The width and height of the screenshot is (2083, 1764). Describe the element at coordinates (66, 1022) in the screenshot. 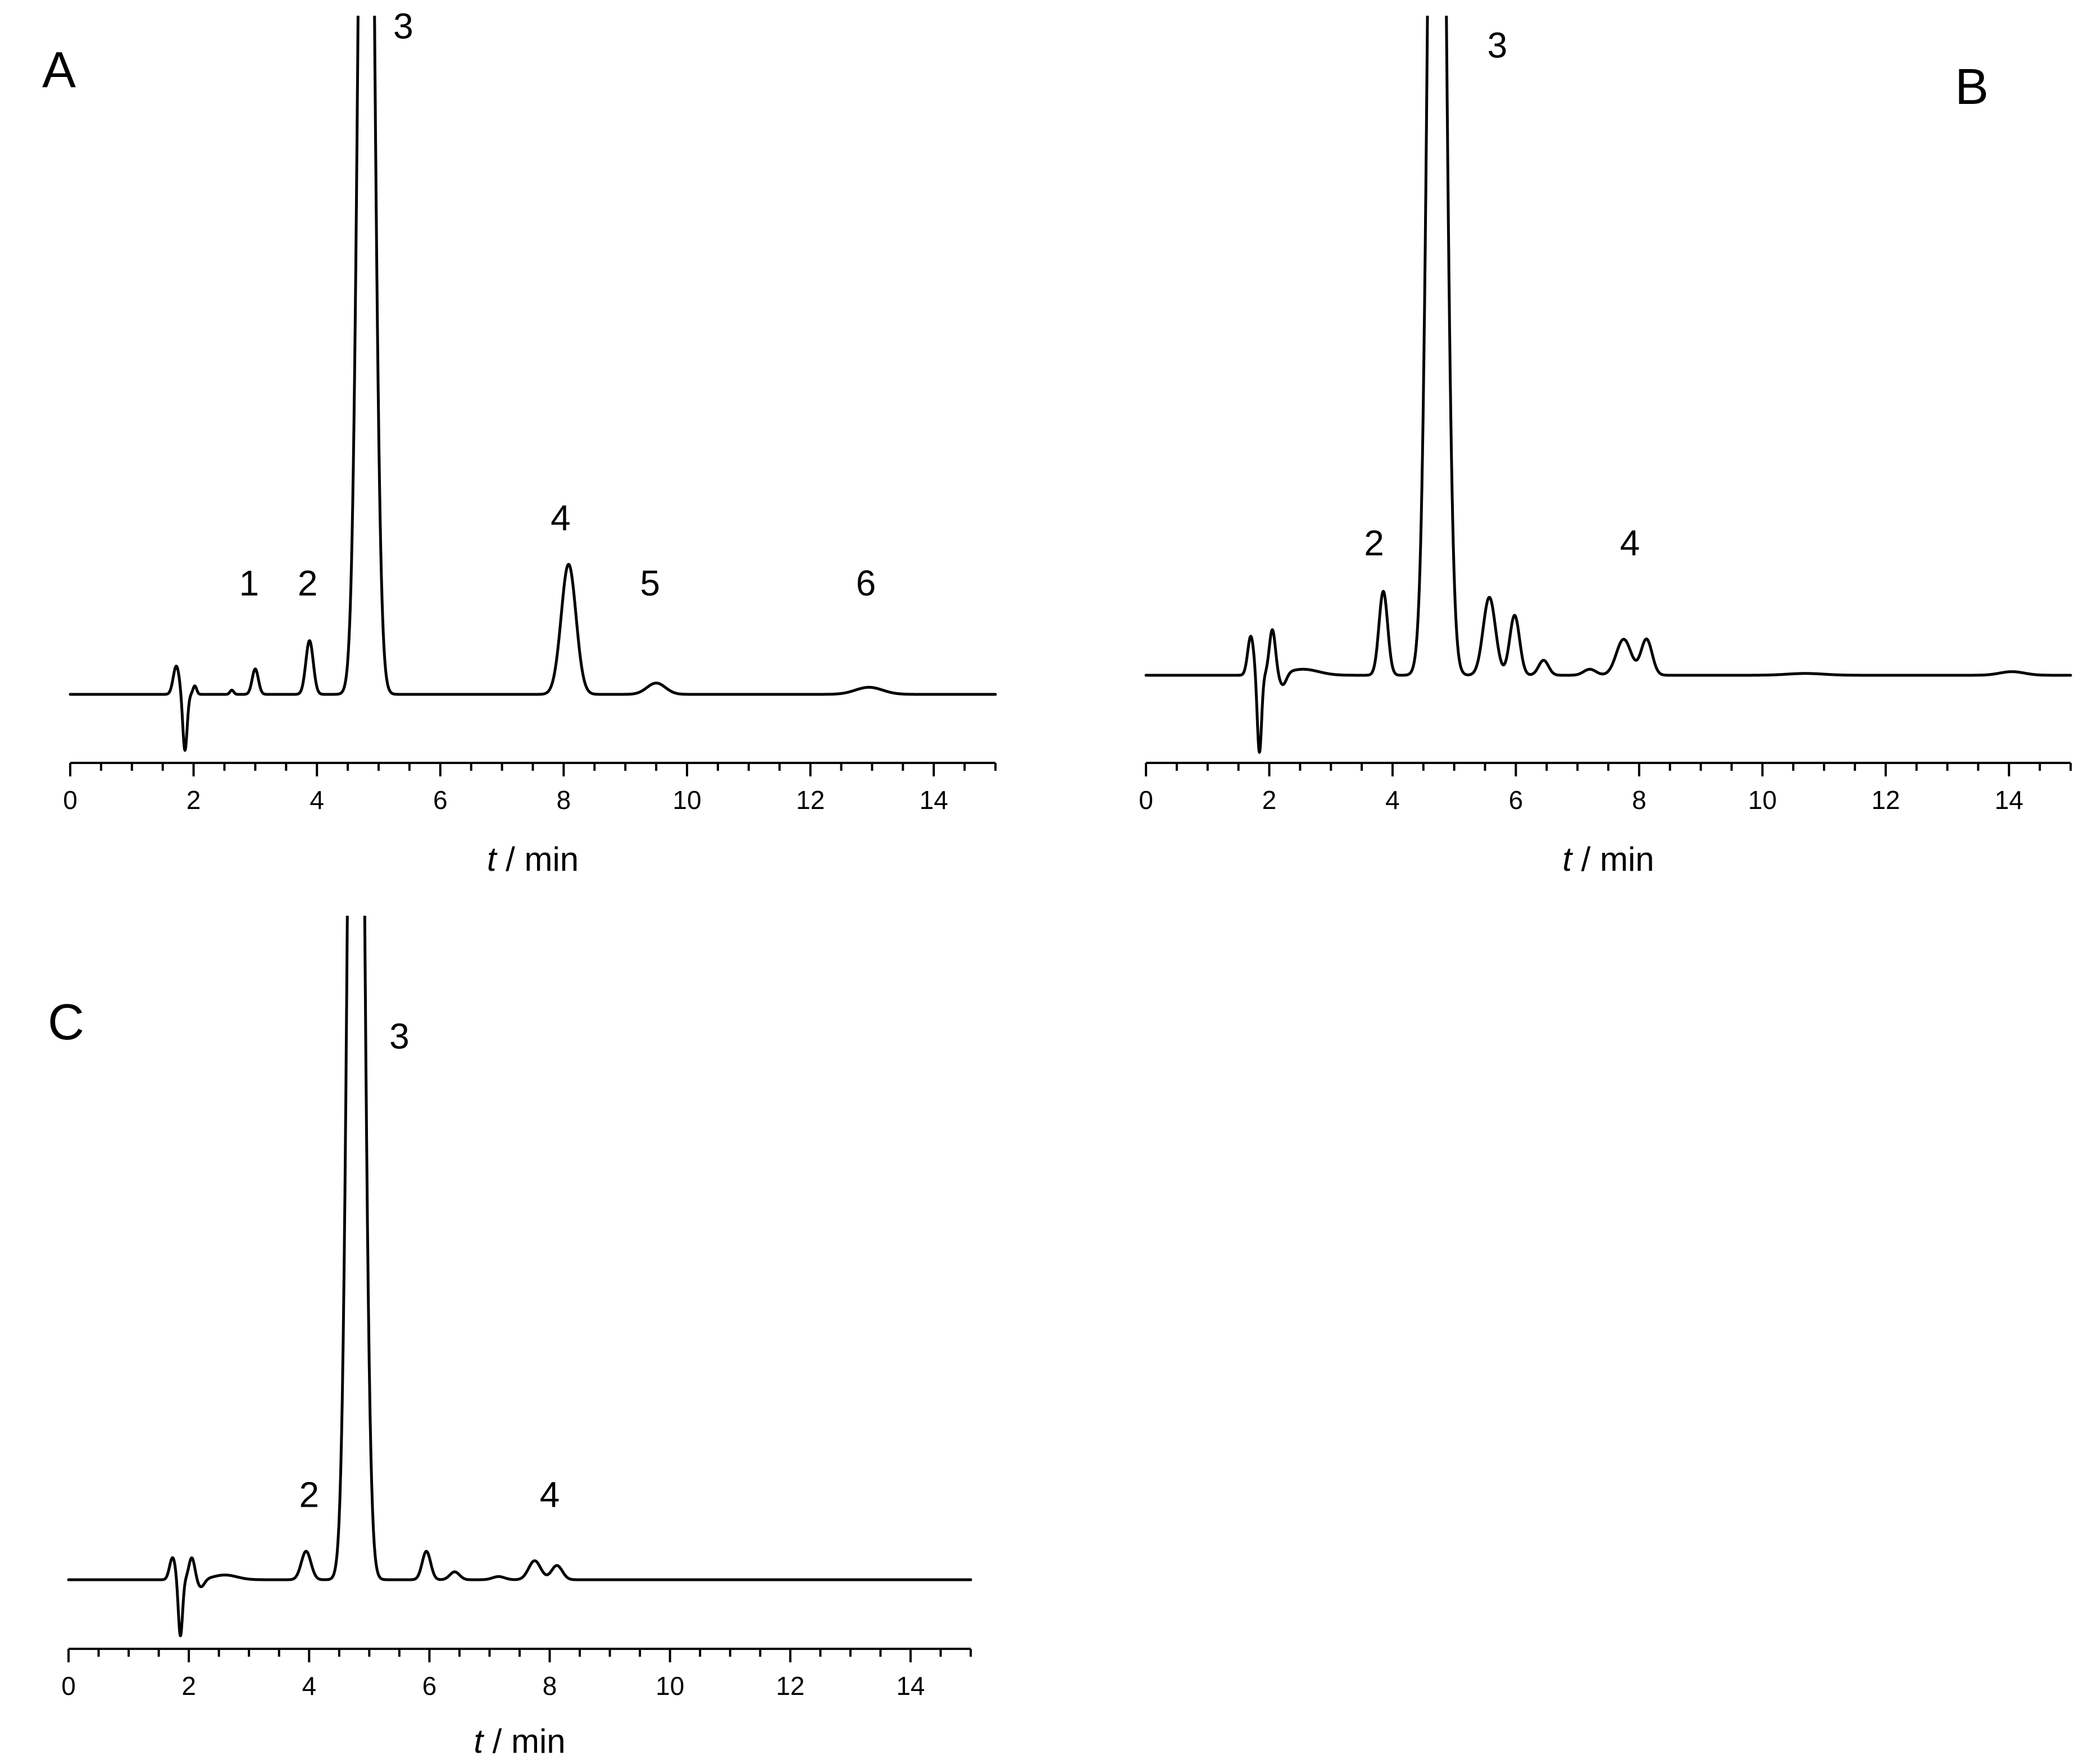

I see `panel-label: C` at that location.